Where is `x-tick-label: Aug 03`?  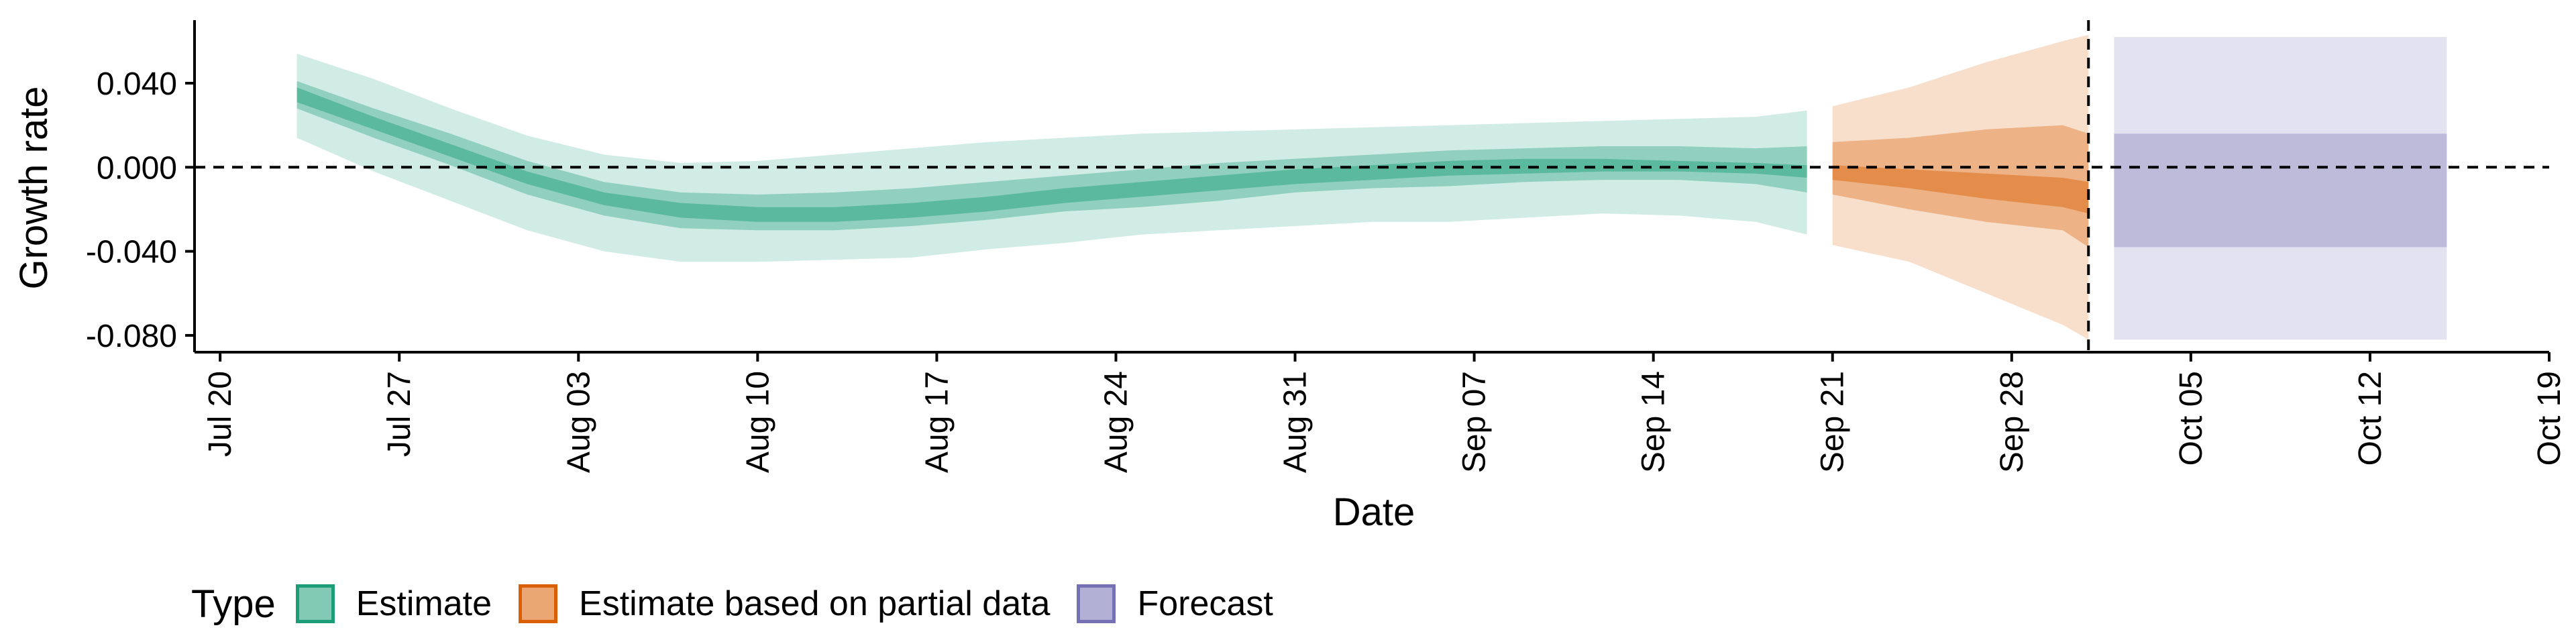 x-tick-label: Aug 03 is located at coordinates (578, 422).